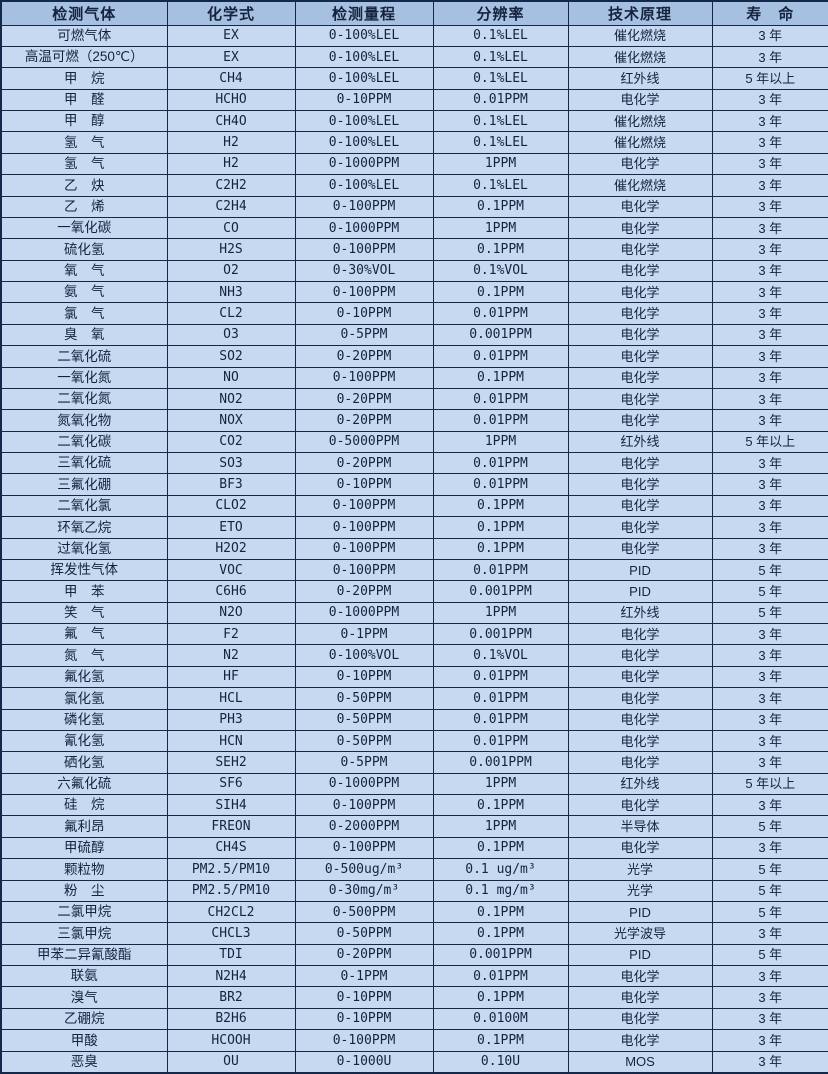 The width and height of the screenshot is (828, 1074). What do you see at coordinates (414, 292) in the screenshot?
I see `table-row: 氨 气 NH3 0-100PPM 0.1PPM 电化学 3 年` at bounding box center [414, 292].